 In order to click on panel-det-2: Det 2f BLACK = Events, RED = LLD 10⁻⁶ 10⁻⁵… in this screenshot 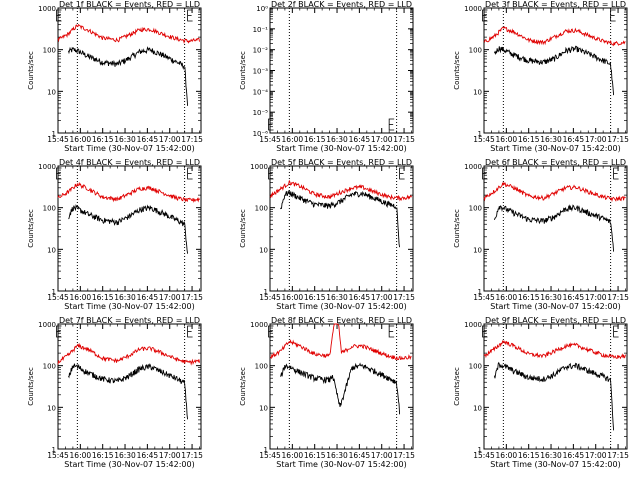, I will do `click(327, 76)`.